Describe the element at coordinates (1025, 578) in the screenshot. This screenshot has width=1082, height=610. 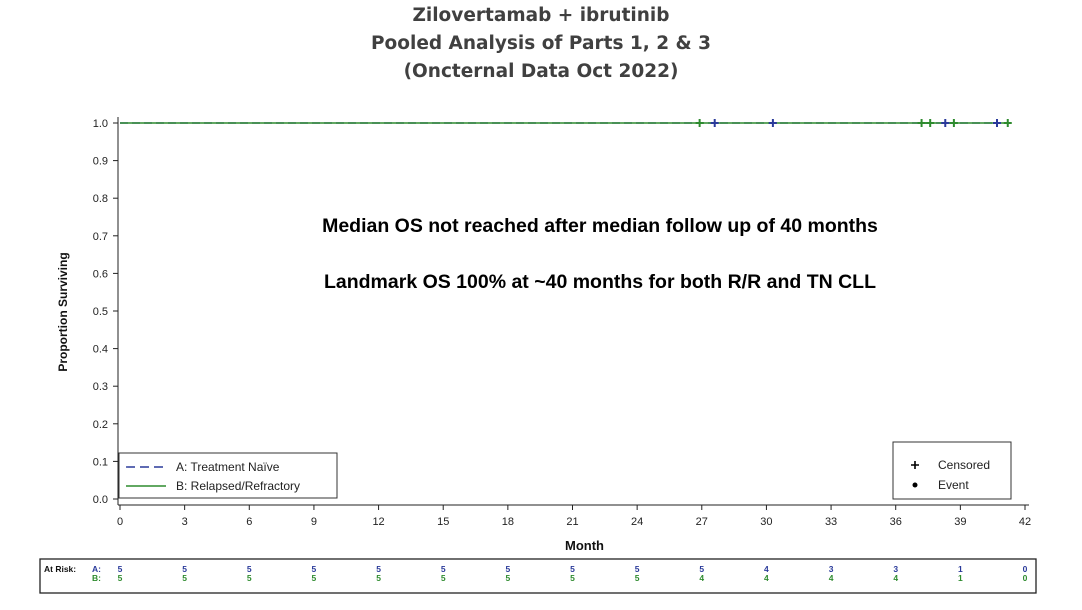
I see `at-risk-value-b: 0` at that location.